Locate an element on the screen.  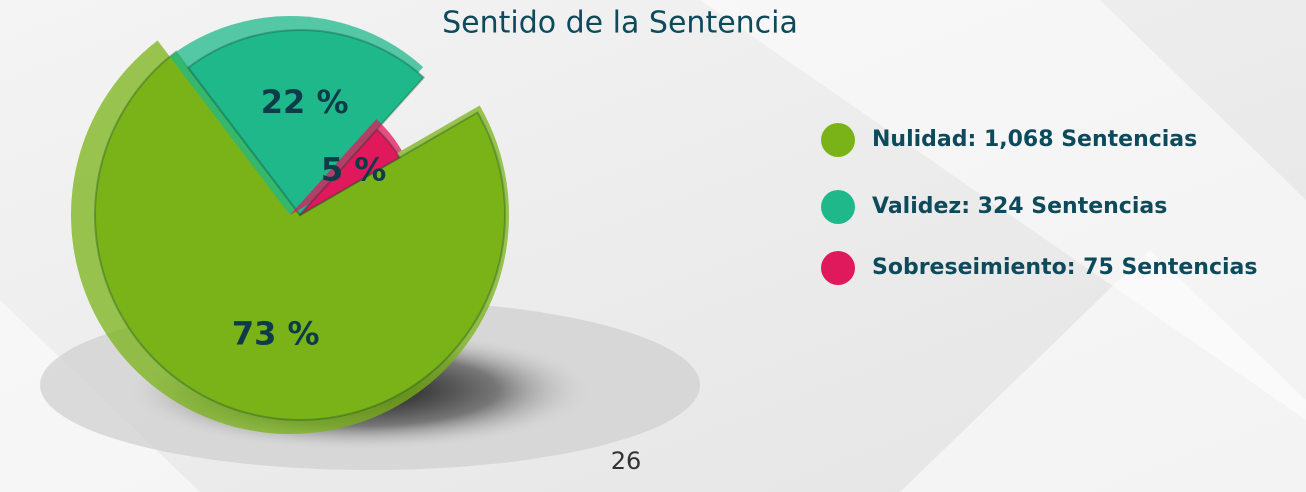
legend-label: Validez: 324 Sentencias is located at coordinates (1019, 206).